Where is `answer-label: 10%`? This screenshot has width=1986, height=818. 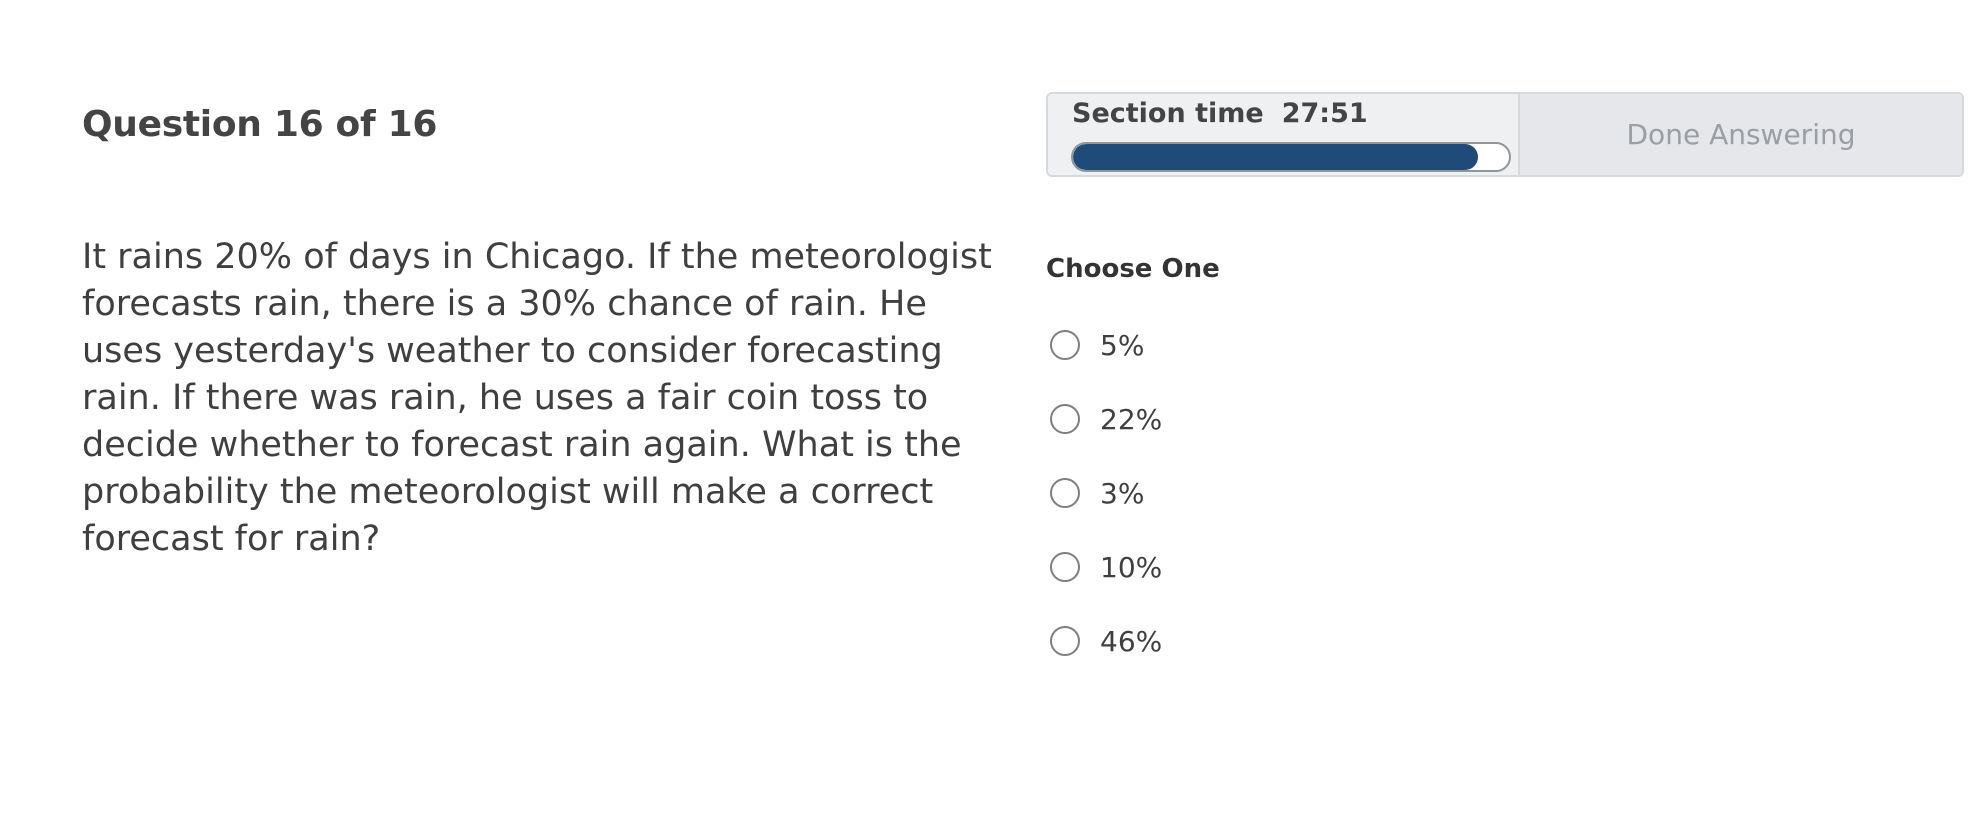
answer-label: 10% is located at coordinates (1131, 567).